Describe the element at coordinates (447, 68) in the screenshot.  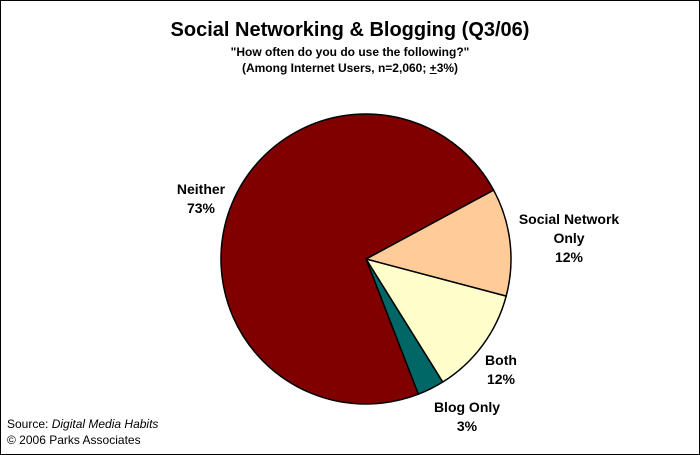
I see `sample-note-suffix: 3%)` at that location.